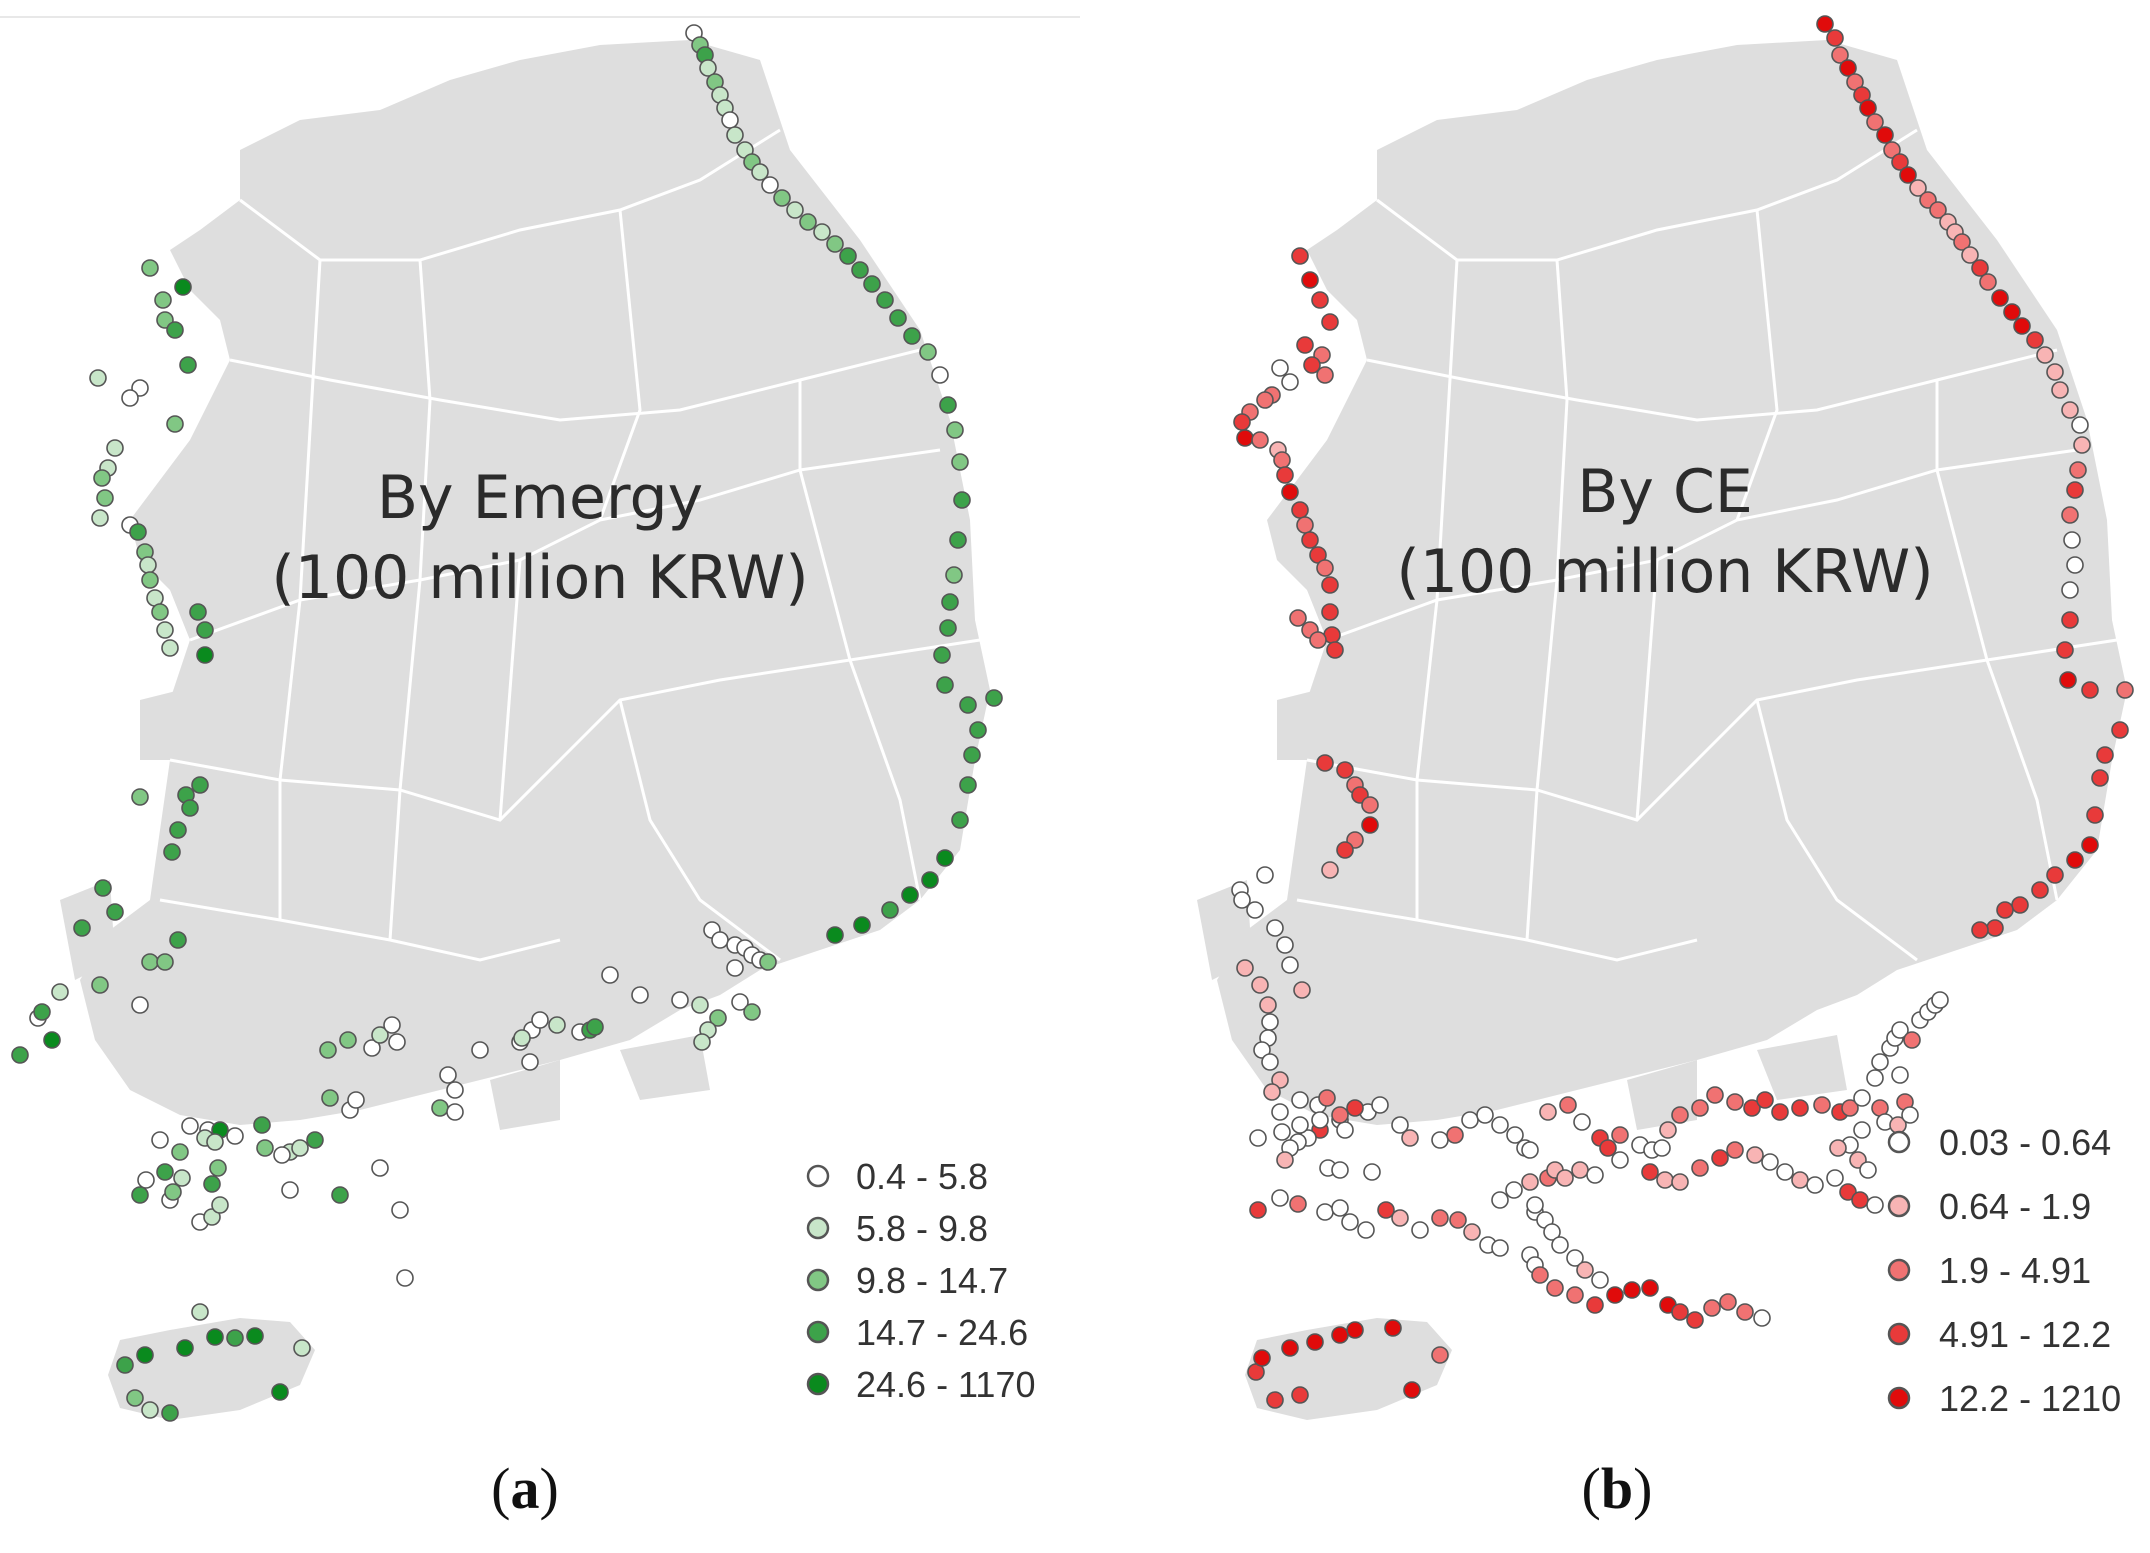  I want to click on legend-item: 9.8 - 14.7, so click(907, 1280).